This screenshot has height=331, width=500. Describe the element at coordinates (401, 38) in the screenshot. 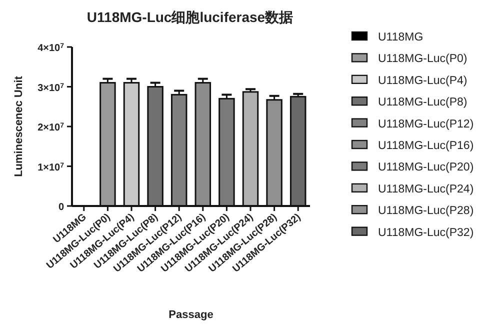

I see `legend-label: U118MG` at that location.